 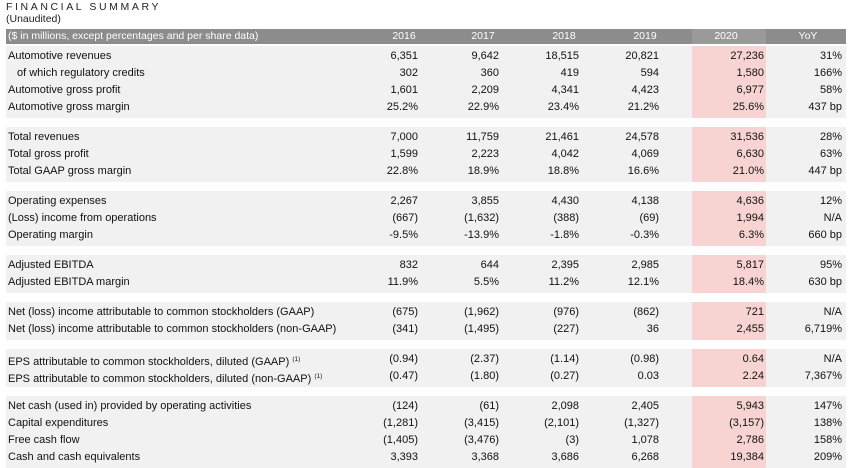 I want to click on row-label: of which regulatory credits, so click(x=81, y=73).